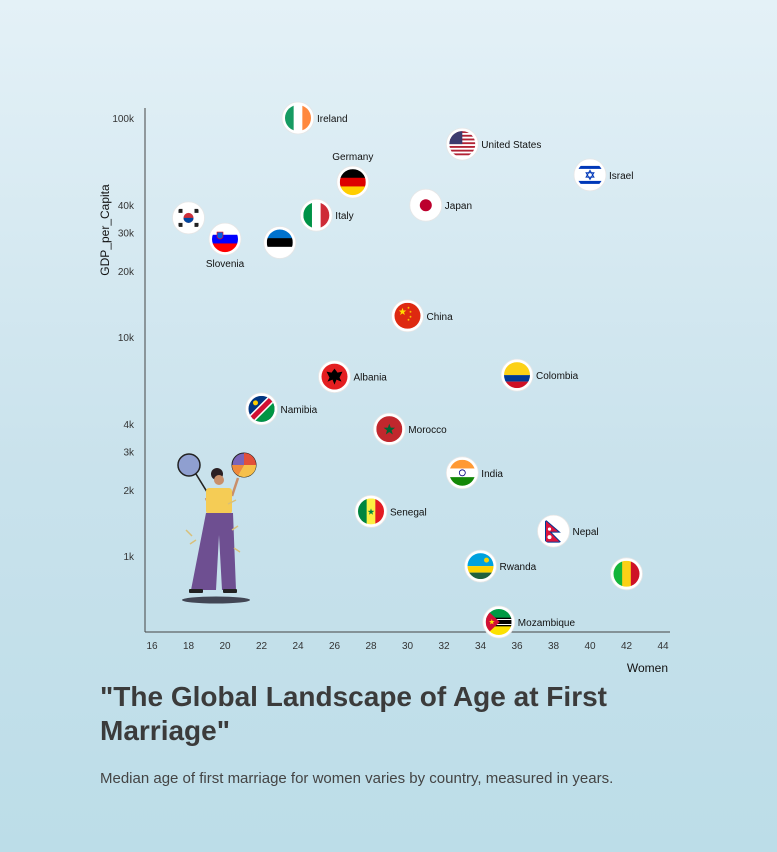 The width and height of the screenshot is (777, 852). I want to click on x-tick-label: 34, so click(481, 646).